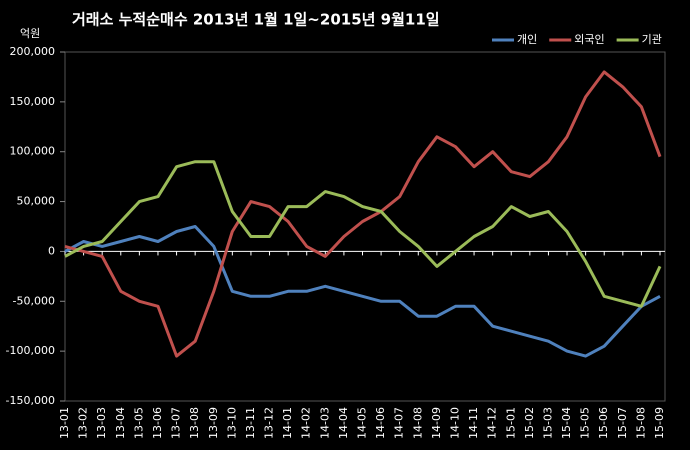  I want to click on x-tick-label: 15-05, so click(585, 423).